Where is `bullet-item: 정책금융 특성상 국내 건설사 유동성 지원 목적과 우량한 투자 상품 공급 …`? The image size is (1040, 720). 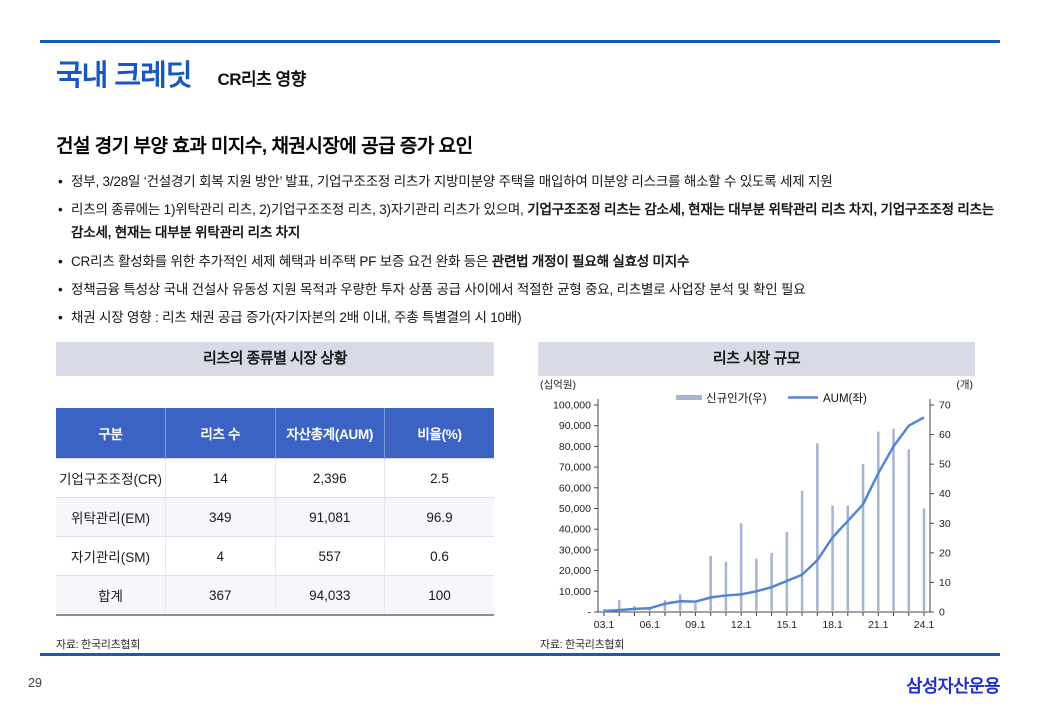
bullet-item: 정책금융 특성상 국내 건설사 유동성 지원 목적과 우량한 투자 상품 공급 … is located at coordinates (529, 289).